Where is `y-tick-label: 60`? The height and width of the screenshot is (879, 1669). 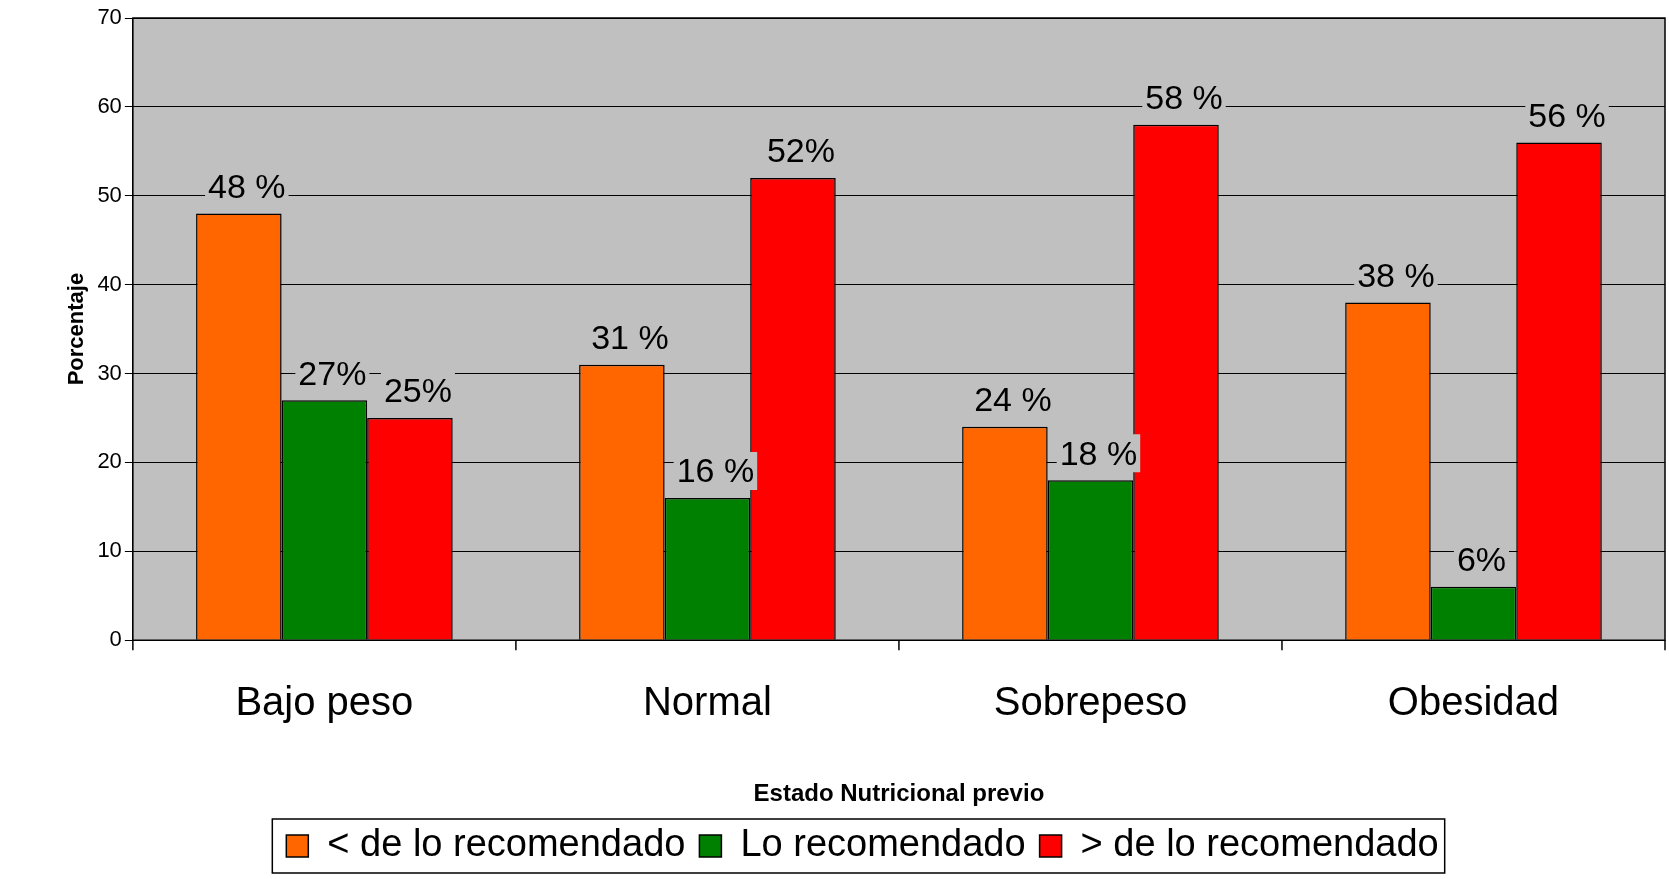
y-tick-label: 60 is located at coordinates (109, 105).